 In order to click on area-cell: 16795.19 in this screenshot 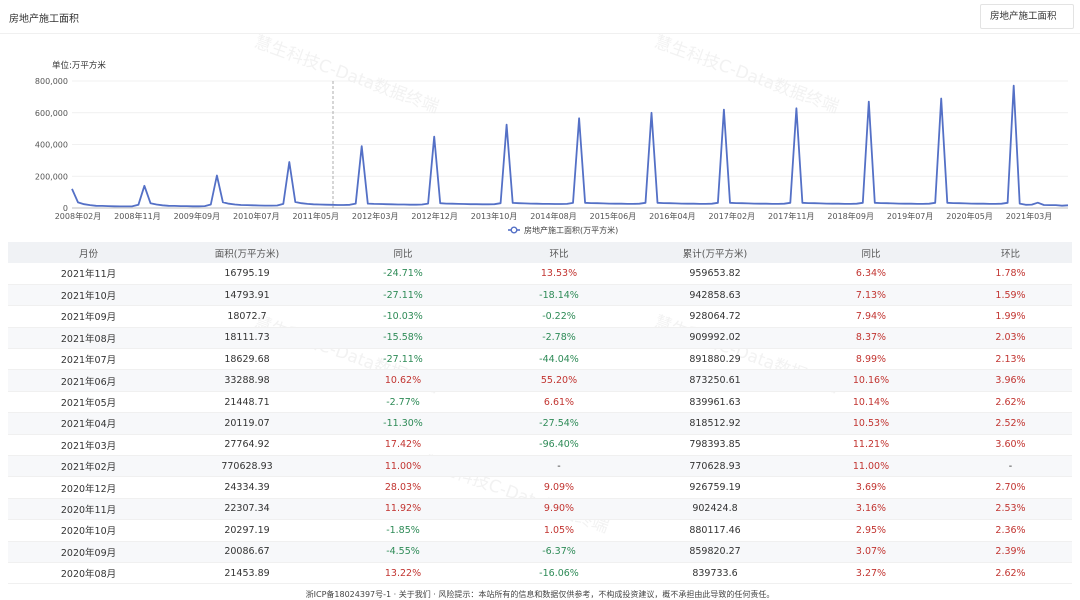, I will do `click(247, 274)`.